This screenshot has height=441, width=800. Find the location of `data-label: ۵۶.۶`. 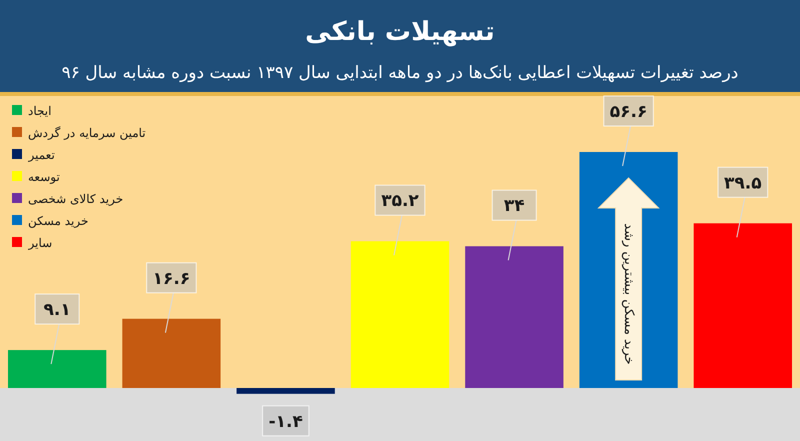

data-label: ۵۶.۶ is located at coordinates (629, 112).